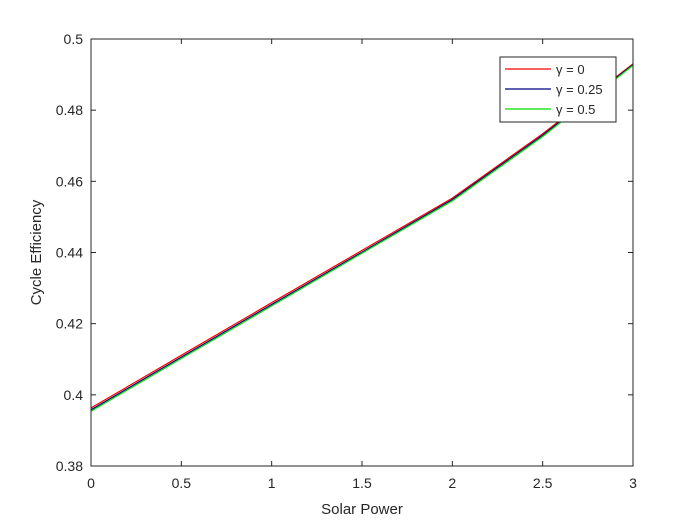 The width and height of the screenshot is (700, 525). Describe the element at coordinates (69, 466) in the screenshot. I see `y-tick-label: 0.38` at that location.